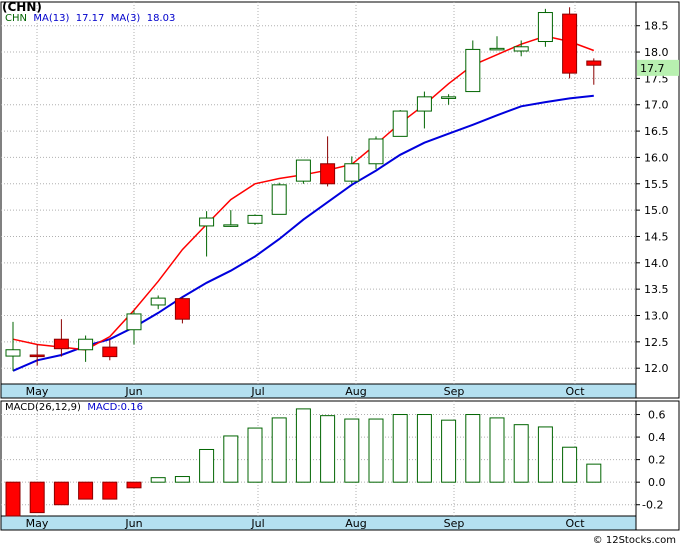 This screenshot has width=680, height=546. I want to click on legend-row: CHN MA(13) 17.17 MA(3) 18.03, so click(90, 18).